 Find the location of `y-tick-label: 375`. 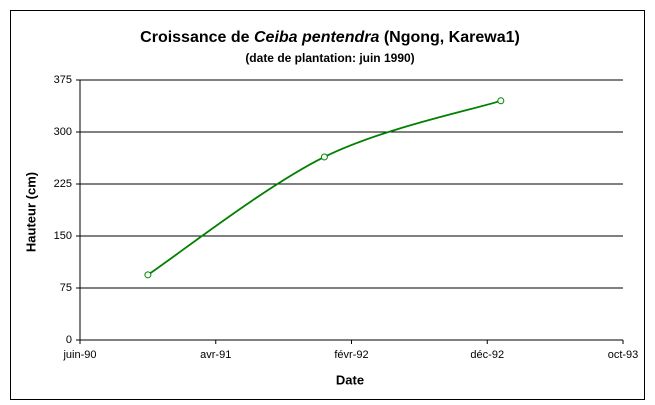

y-tick-label: 375 is located at coordinates (63, 80).